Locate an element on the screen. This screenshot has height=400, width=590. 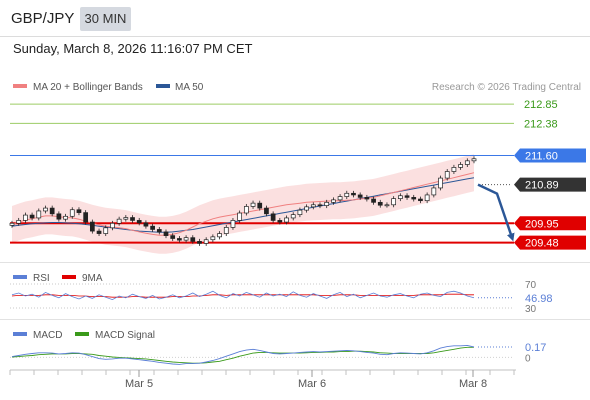
rsi-line is located at coordinates (243, 295).